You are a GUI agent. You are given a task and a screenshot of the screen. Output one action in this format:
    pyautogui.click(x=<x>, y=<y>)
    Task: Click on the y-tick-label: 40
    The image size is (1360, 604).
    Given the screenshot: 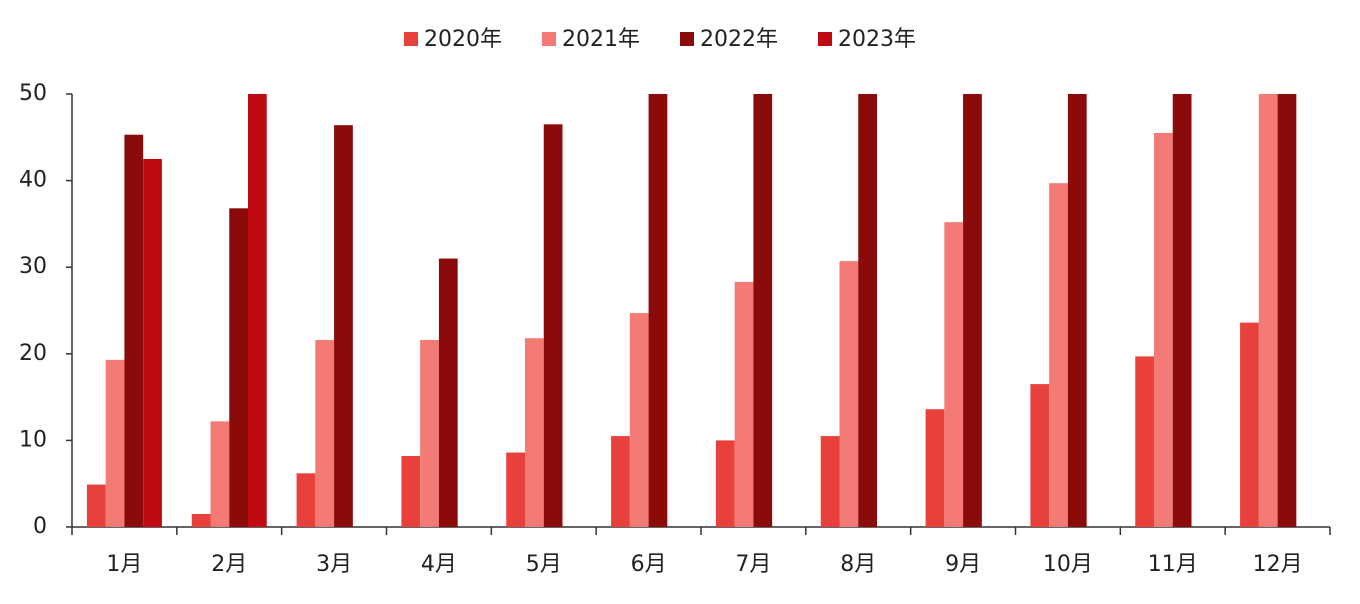 What is the action you would take?
    pyautogui.click(x=33, y=180)
    